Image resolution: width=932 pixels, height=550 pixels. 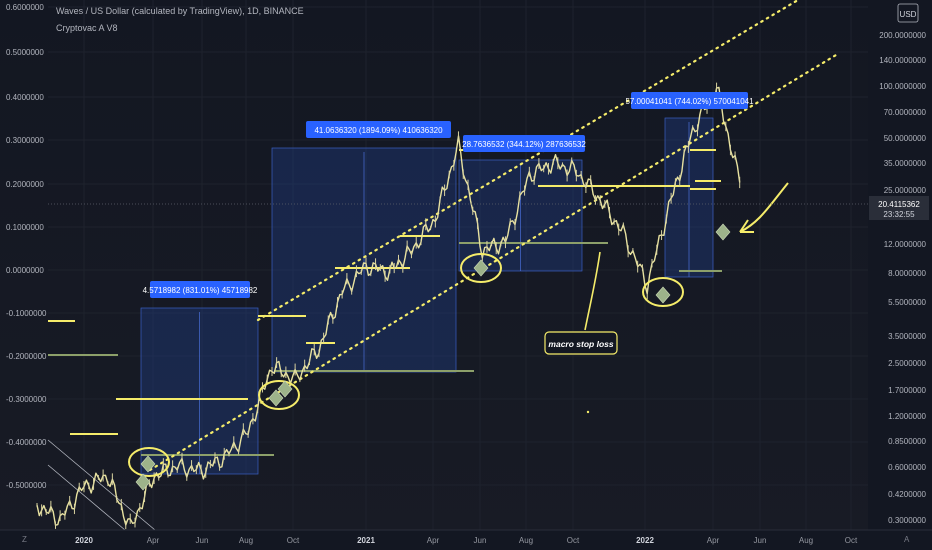 What do you see at coordinates (764, 207) in the screenshot?
I see `arrow-to-signal` at bounding box center [764, 207].